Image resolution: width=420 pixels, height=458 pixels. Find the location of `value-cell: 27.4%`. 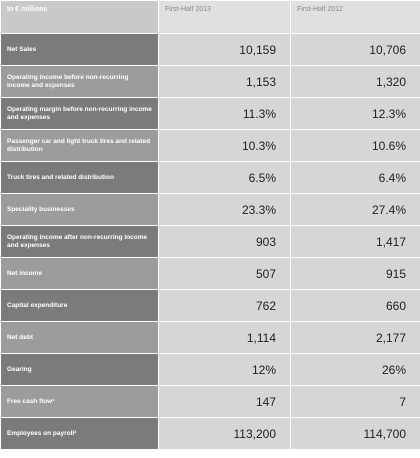

value-cell: 27.4% is located at coordinates (355, 209).